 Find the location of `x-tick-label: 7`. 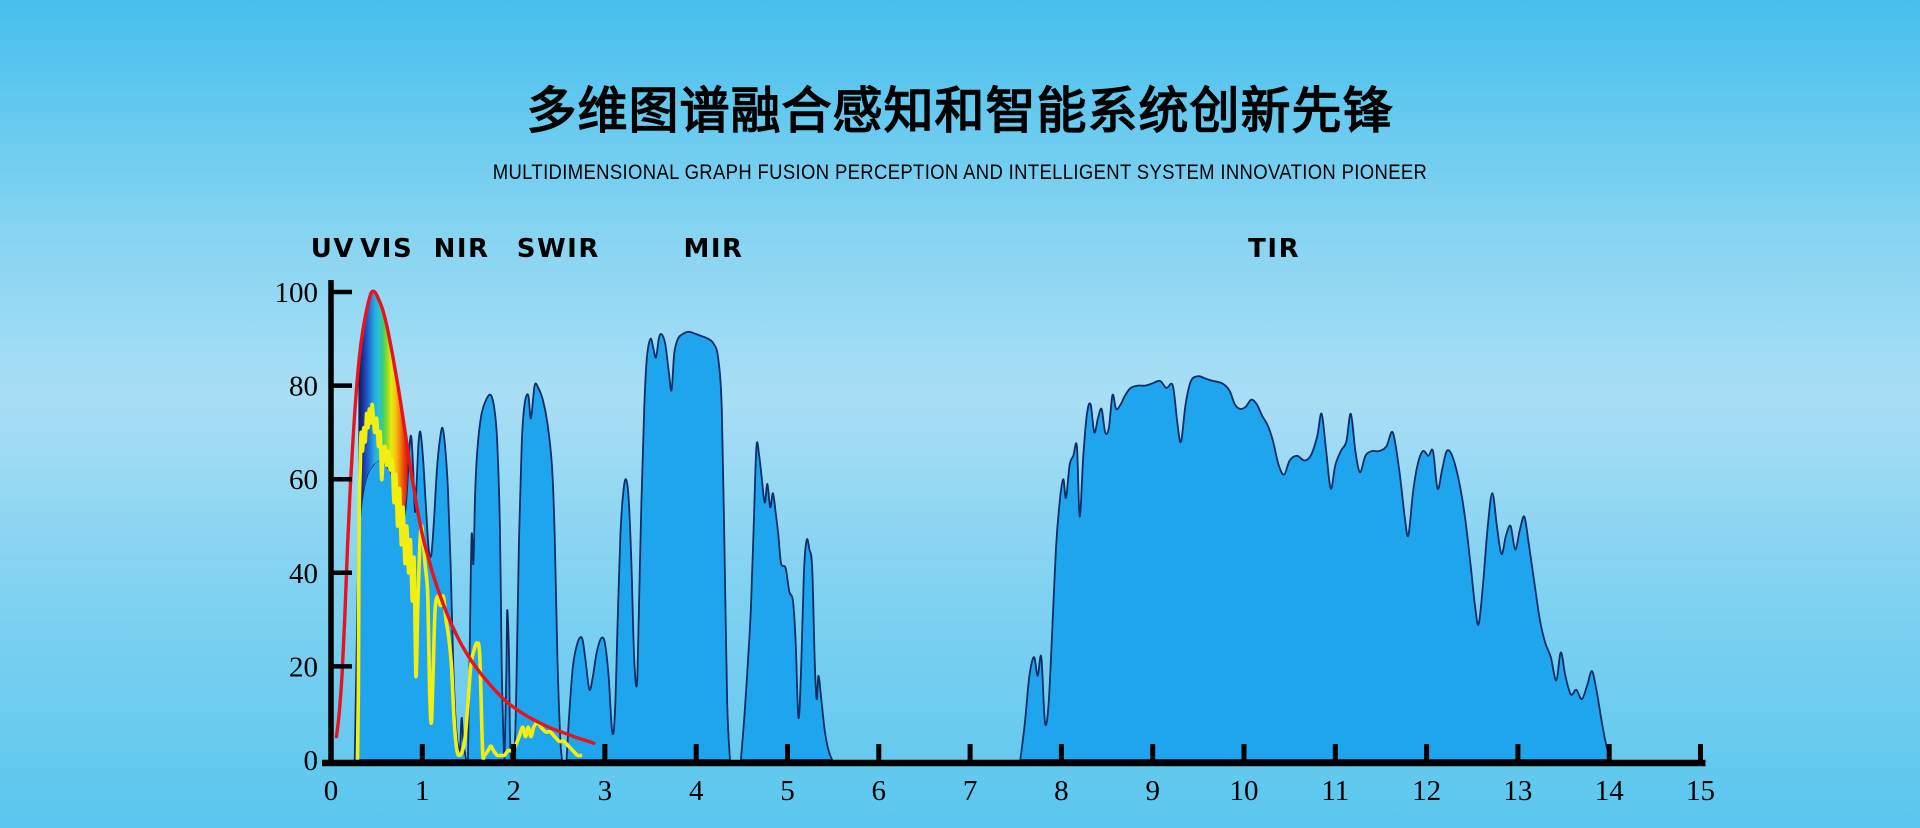

x-tick-label: 7 is located at coordinates (970, 791).